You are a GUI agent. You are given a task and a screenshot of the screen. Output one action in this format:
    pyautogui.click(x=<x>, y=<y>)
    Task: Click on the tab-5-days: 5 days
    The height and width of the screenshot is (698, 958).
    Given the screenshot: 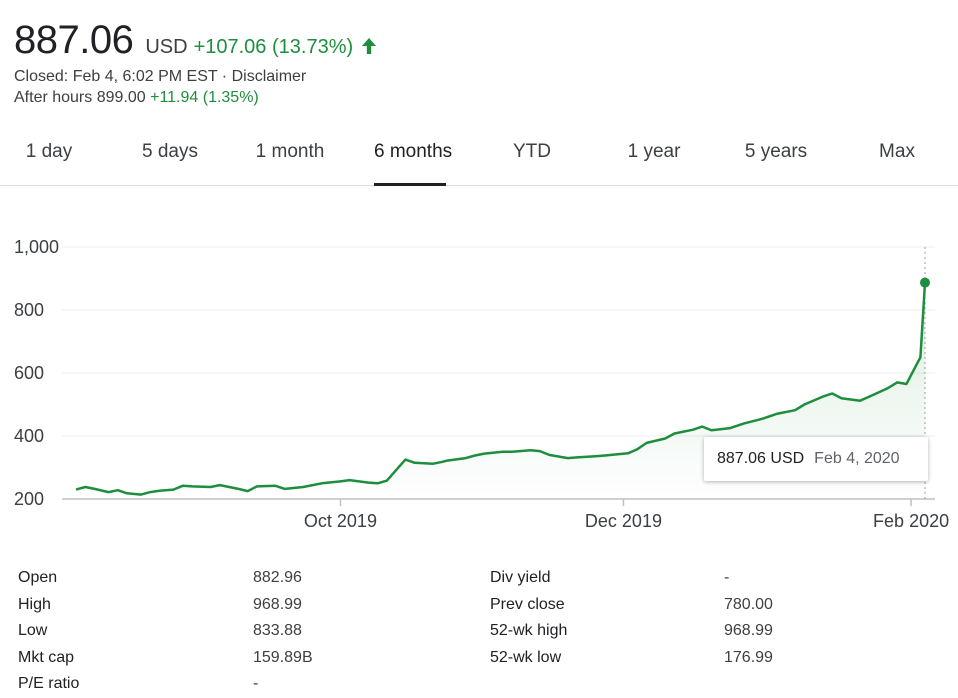 What is the action you would take?
    pyautogui.click(x=170, y=158)
    